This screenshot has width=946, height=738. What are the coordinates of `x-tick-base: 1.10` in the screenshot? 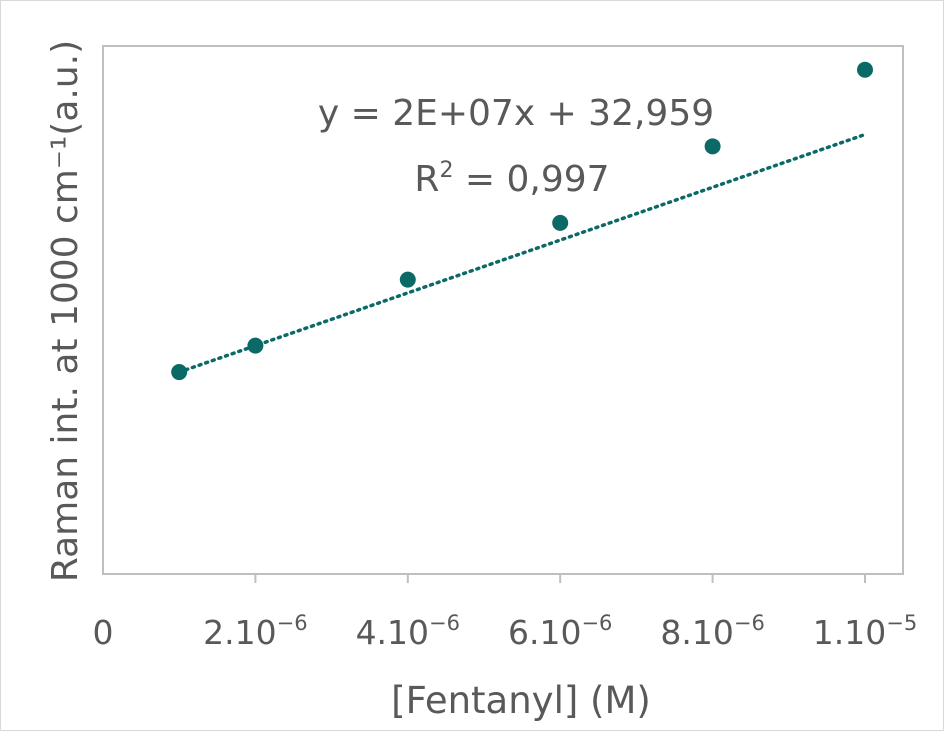 It's located at (849, 632).